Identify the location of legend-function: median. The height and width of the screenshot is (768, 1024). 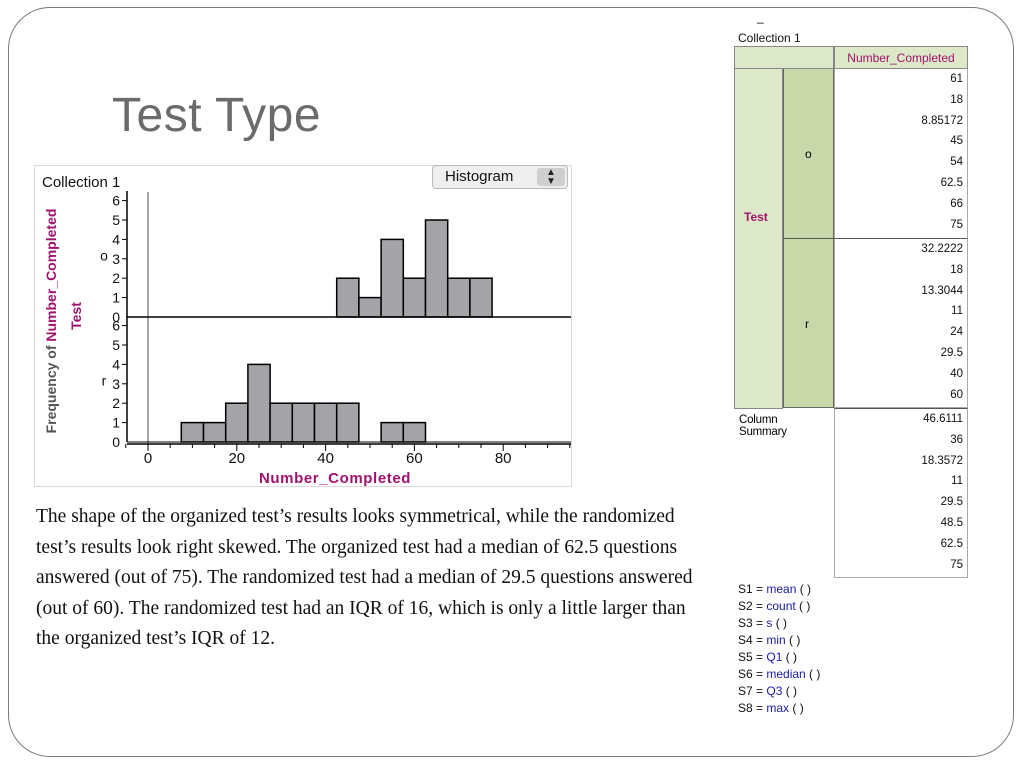
(786, 674).